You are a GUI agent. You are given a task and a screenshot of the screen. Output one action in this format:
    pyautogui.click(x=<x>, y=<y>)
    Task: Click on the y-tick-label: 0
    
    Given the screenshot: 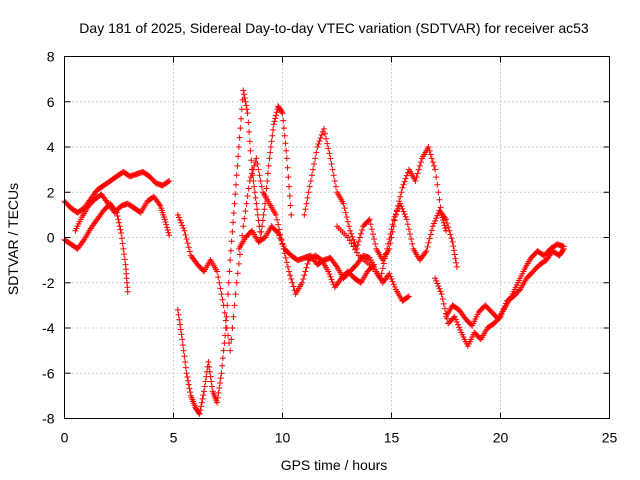 What is the action you would take?
    pyautogui.click(x=51, y=238)
    